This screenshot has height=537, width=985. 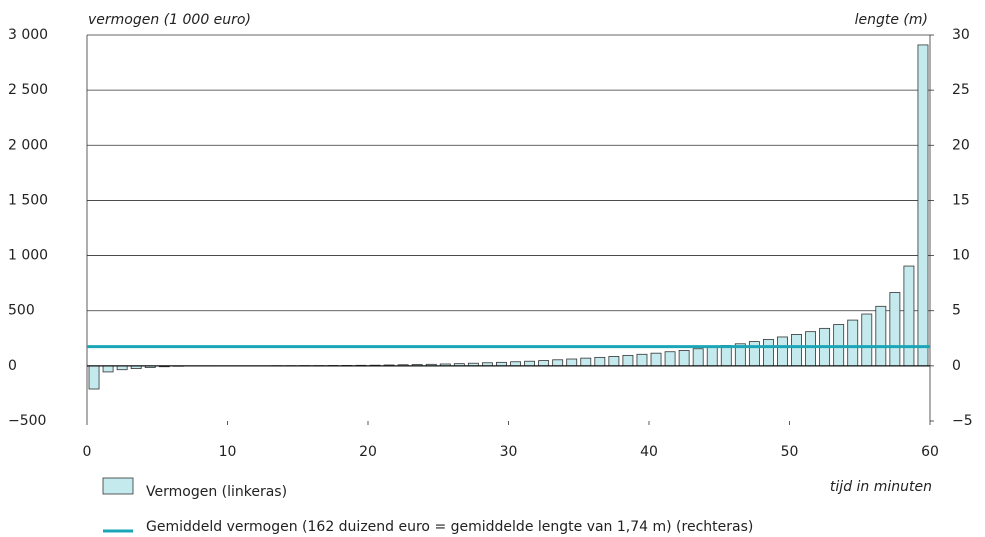 I want to click on y-tick-label: 3 000, so click(x=28, y=35).